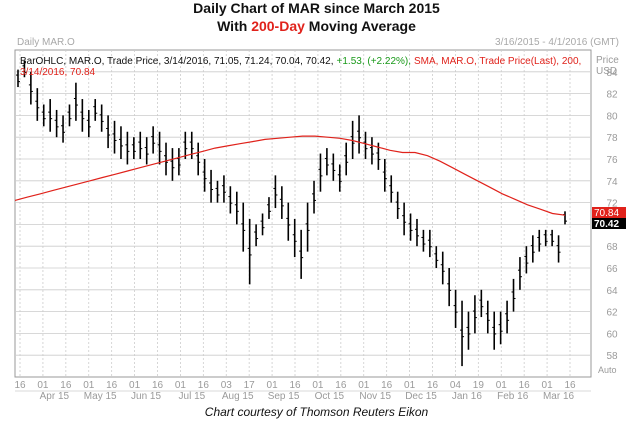  Describe the element at coordinates (250, 385) in the screenshot. I see `x-tick-label: 17` at that location.